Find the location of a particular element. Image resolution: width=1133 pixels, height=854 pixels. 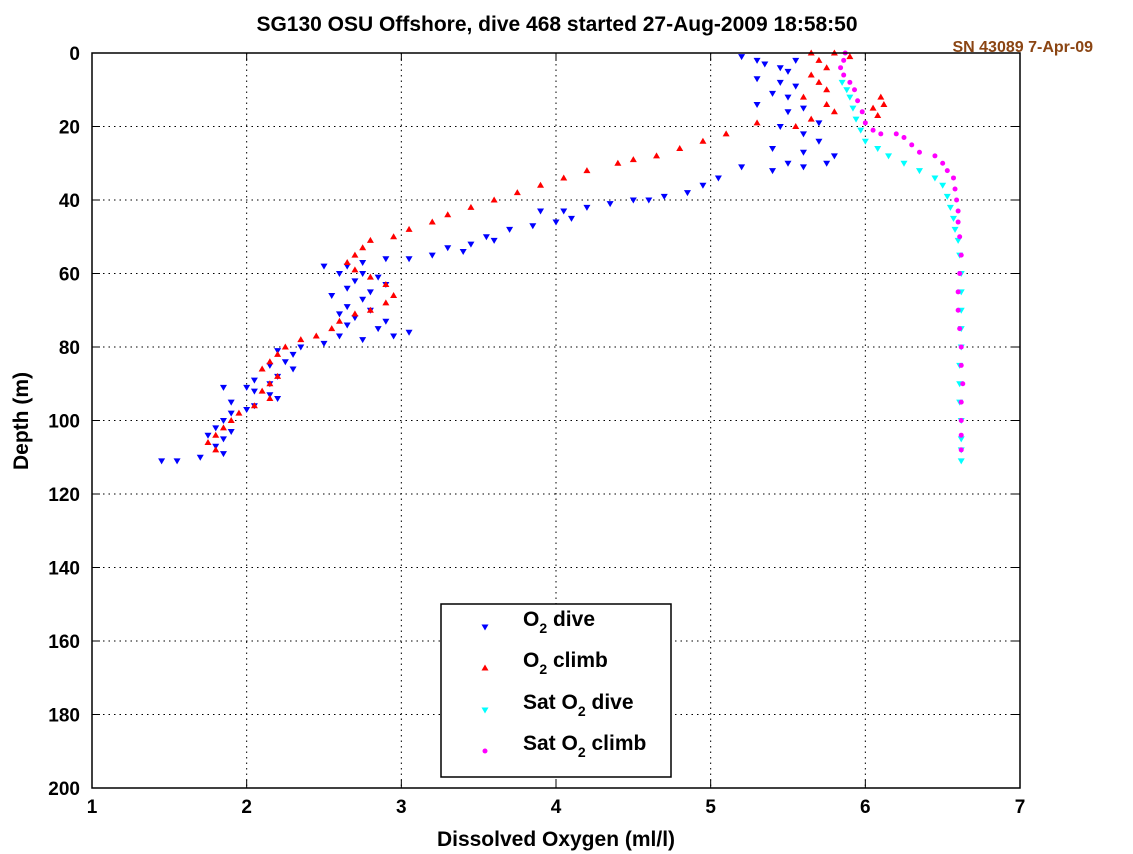

y-tick-label: 0 is located at coordinates (74, 54).